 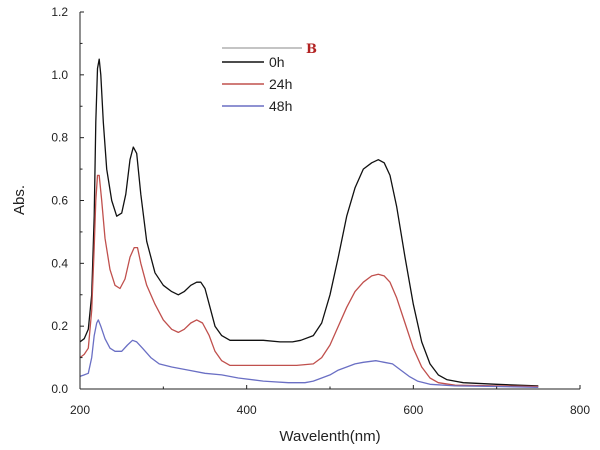 I want to click on y-tick-label: 0.2, so click(x=59, y=326).